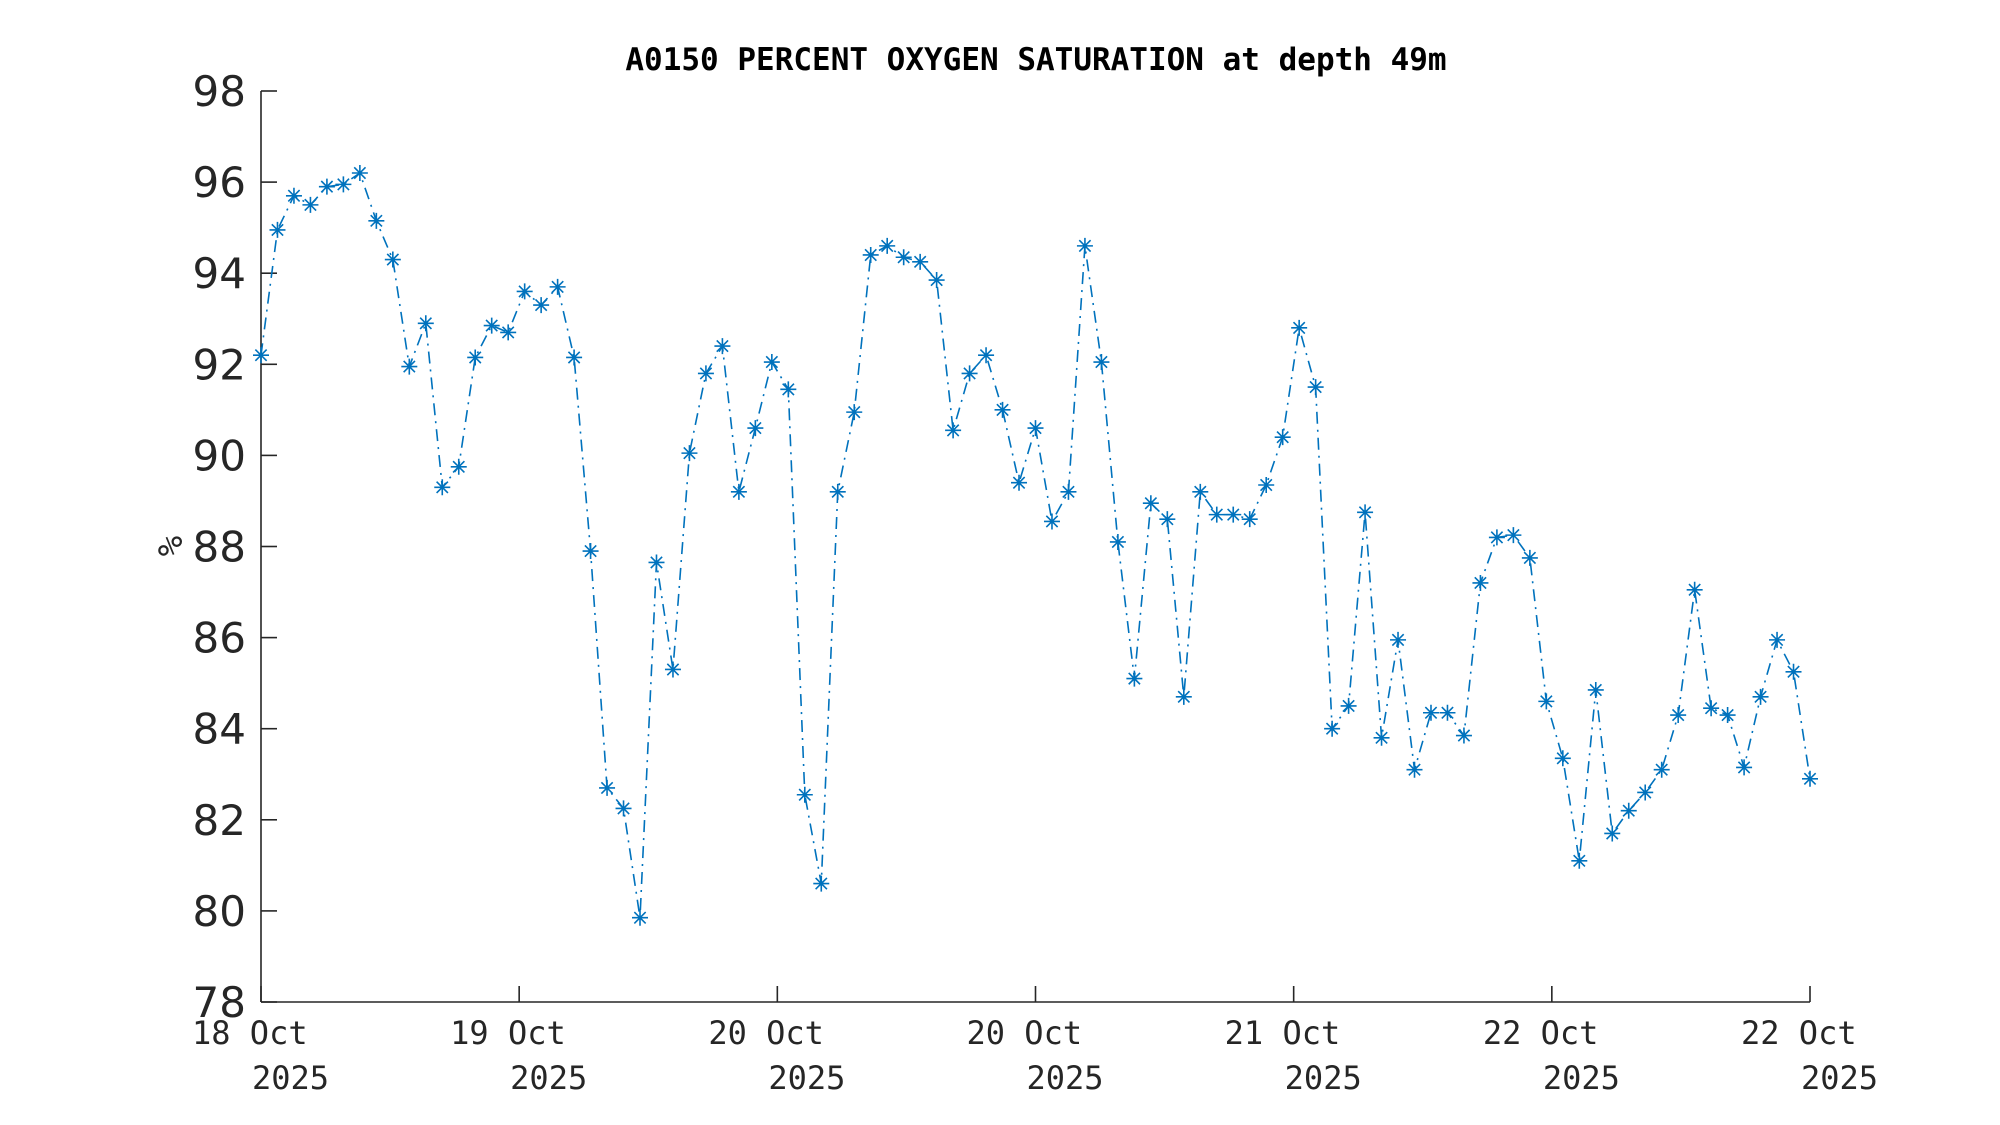  What do you see at coordinates (219, 729) in the screenshot?
I see `y-tick-label: 84` at bounding box center [219, 729].